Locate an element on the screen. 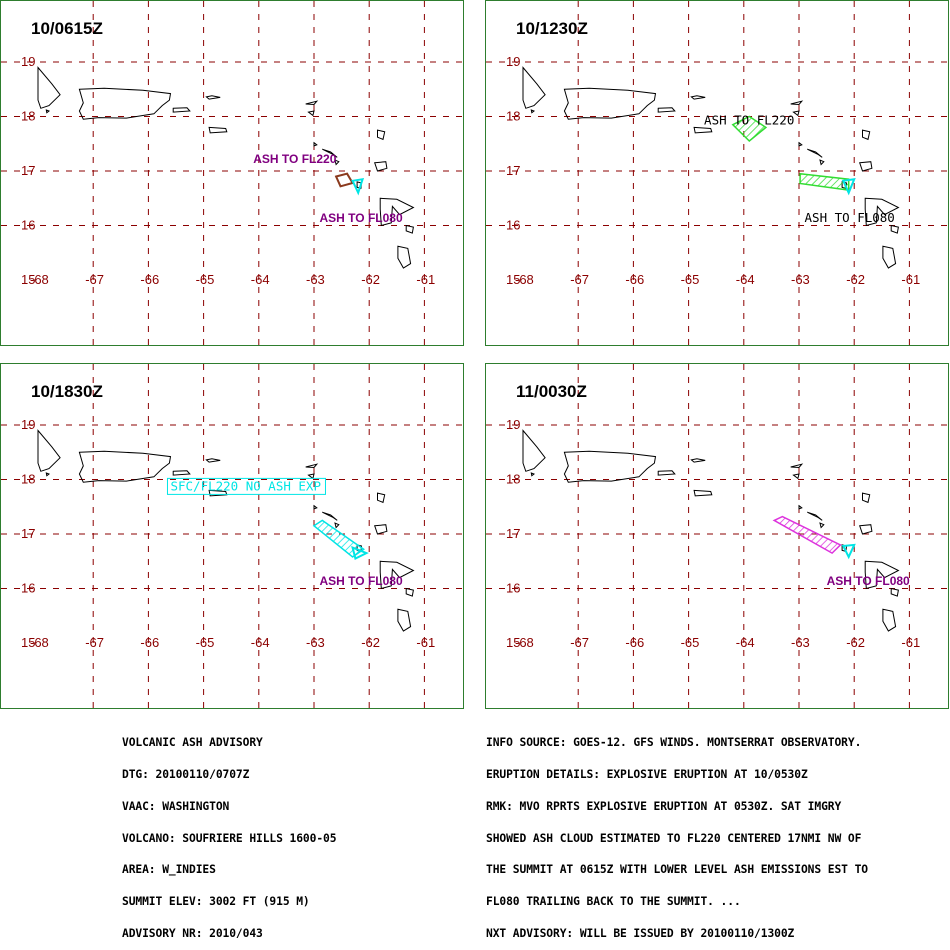  coastline-st-croix is located at coordinates (703, 493).